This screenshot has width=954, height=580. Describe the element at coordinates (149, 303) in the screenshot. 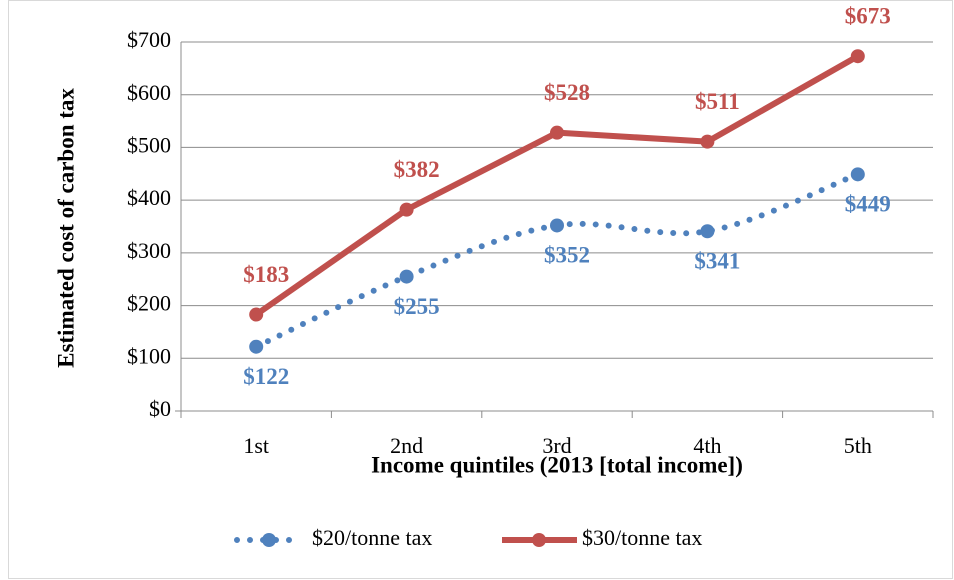

I see `y-tick-label: $200` at that location.